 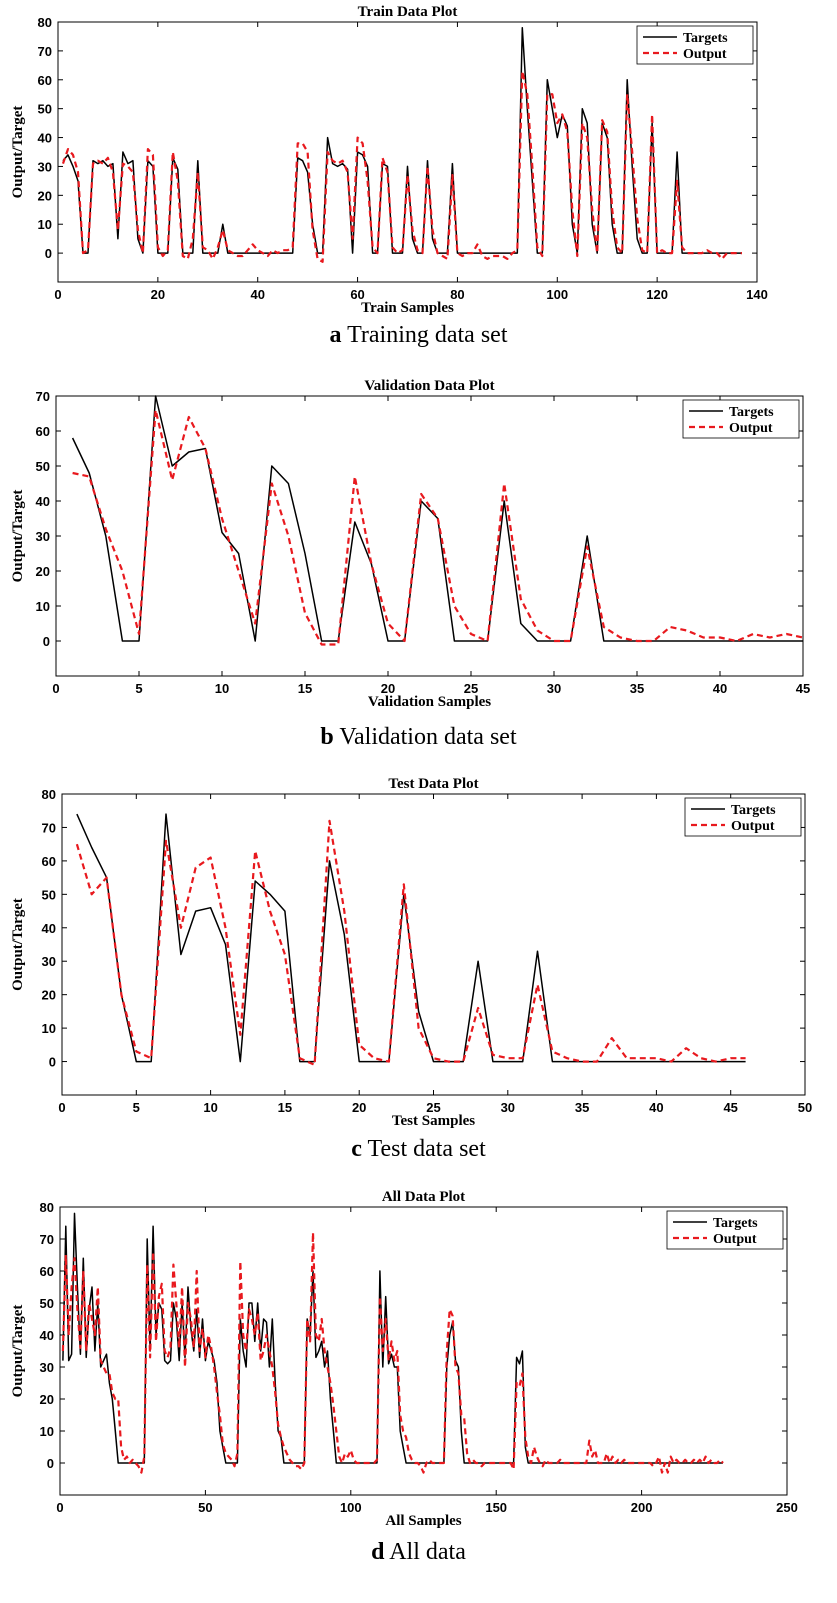 What do you see at coordinates (657, 294) in the screenshot?
I see `x-tick-label: 120` at bounding box center [657, 294].